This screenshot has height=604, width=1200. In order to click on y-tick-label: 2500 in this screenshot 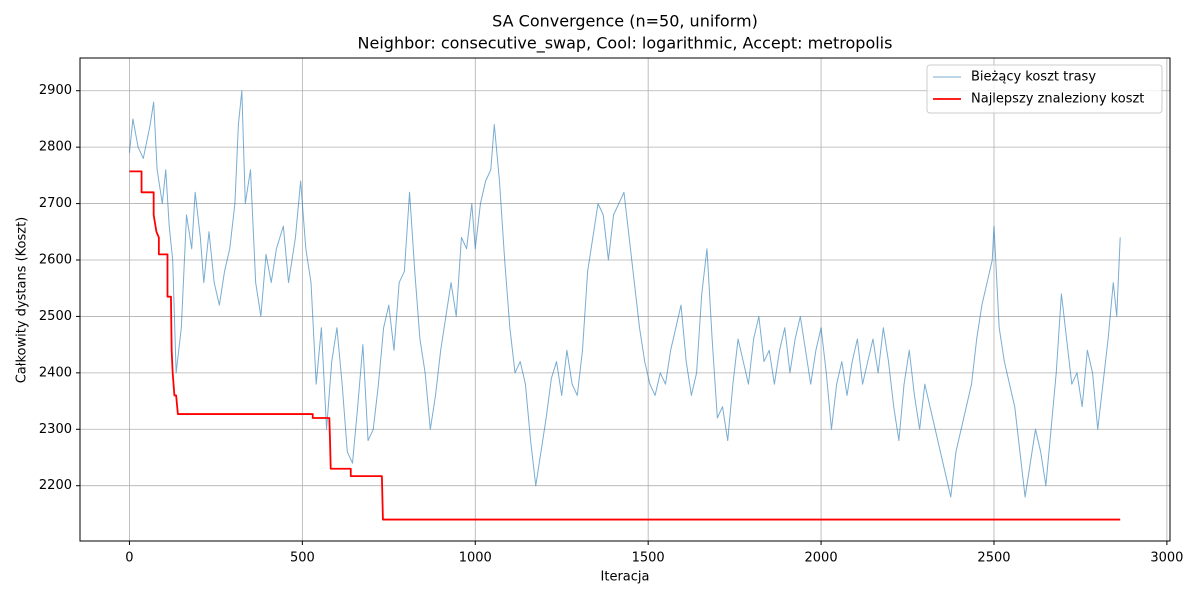, I will do `click(55, 316)`.